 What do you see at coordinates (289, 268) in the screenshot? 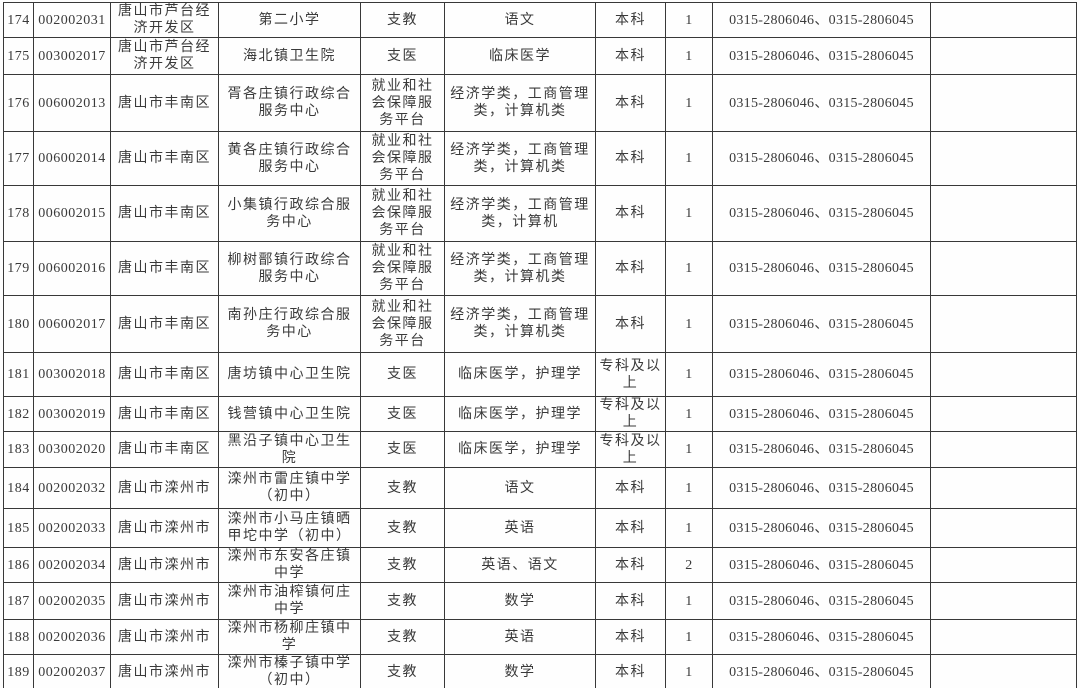
I see `cell-institution: 柳树鄑镇行政综合服务中心` at bounding box center [289, 268].